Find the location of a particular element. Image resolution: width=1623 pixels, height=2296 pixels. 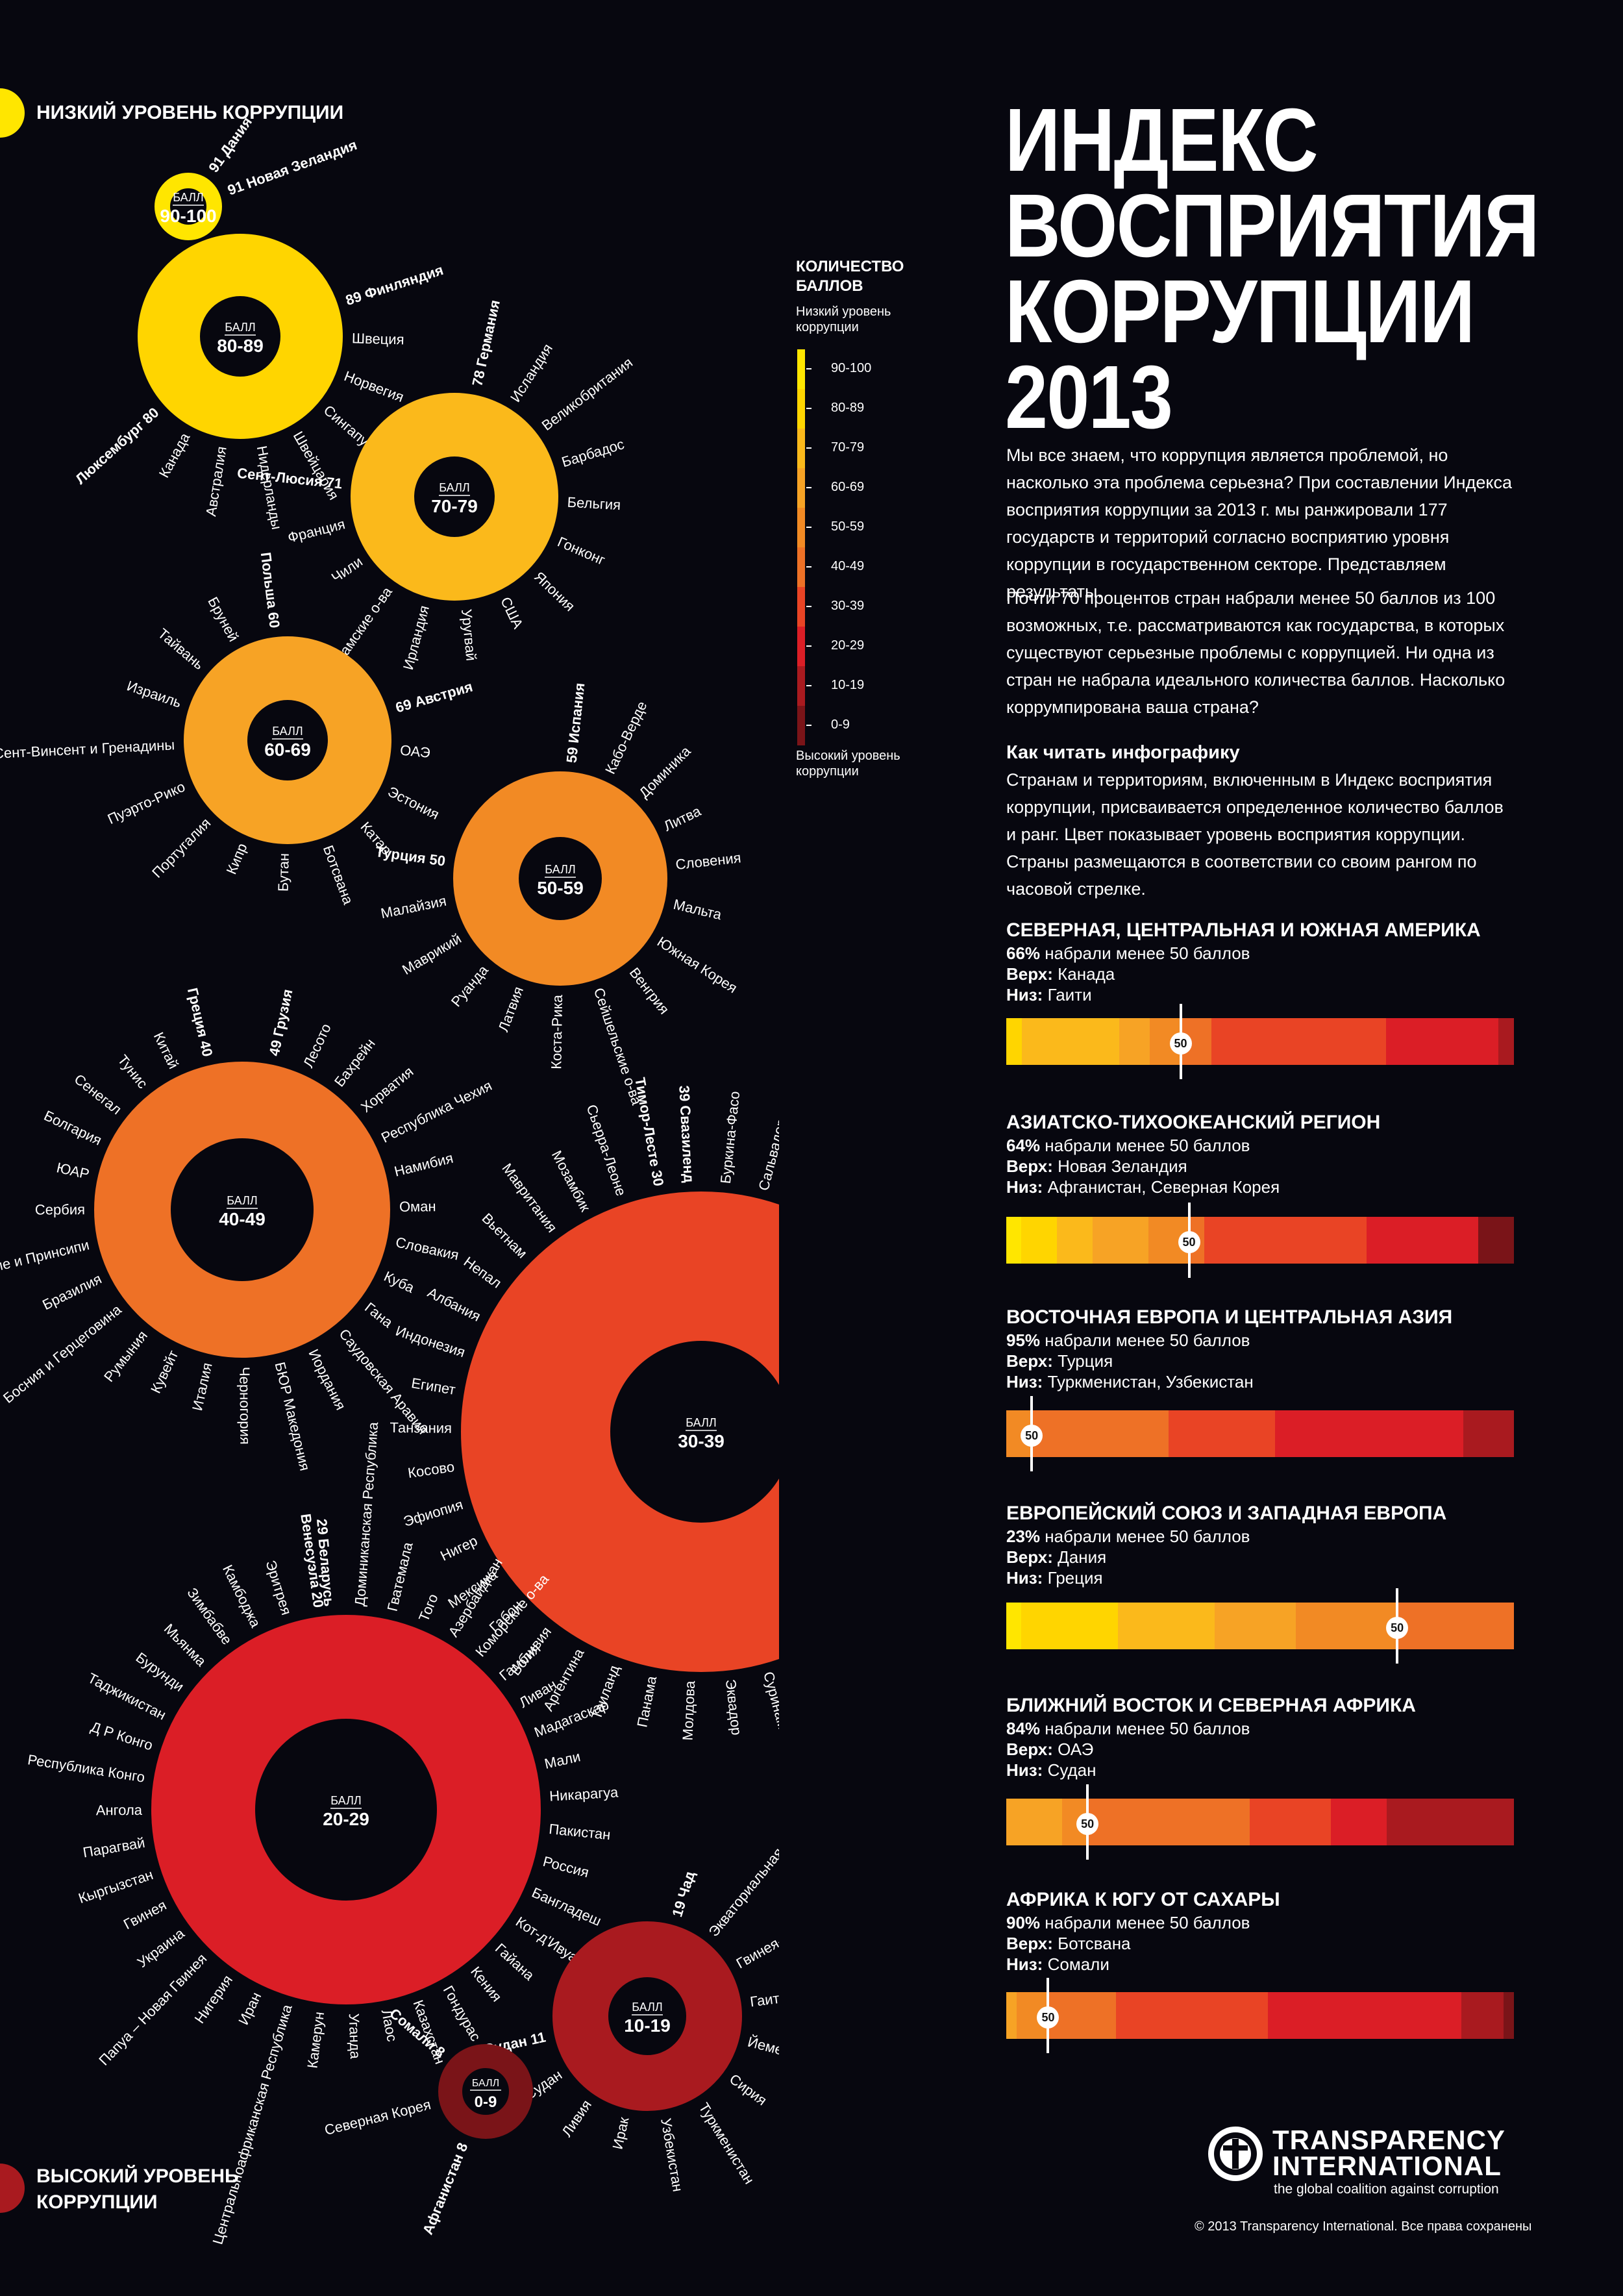

country-label: Лесото is located at coordinates (317, 1045).